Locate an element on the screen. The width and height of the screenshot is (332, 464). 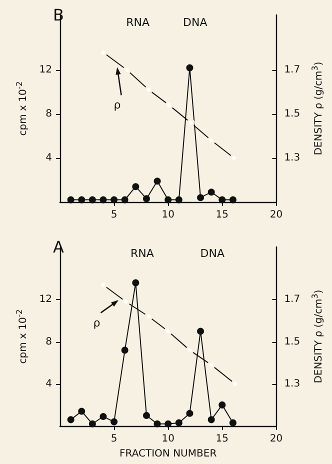
chart-title: A is located at coordinates (58, 247).